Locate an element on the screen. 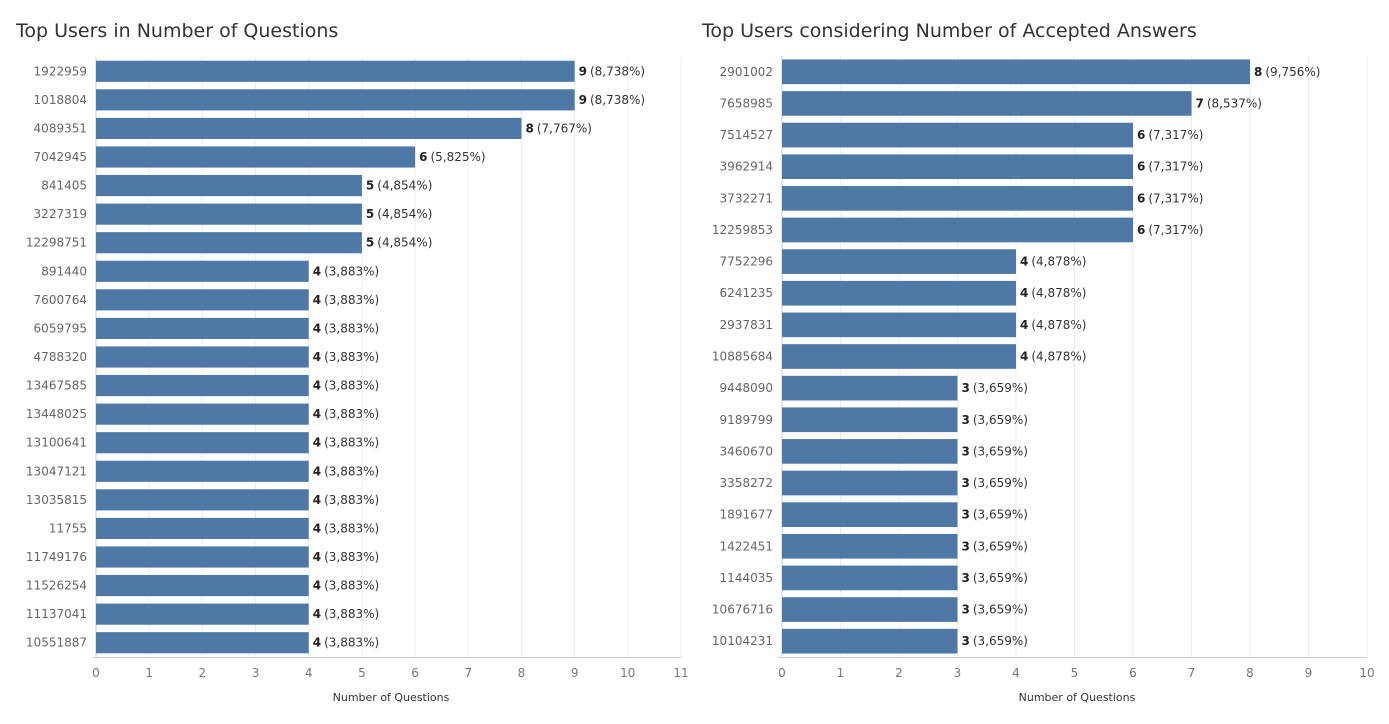 This screenshot has height=724, width=1389. category-label: 13035815 is located at coordinates (56, 500).